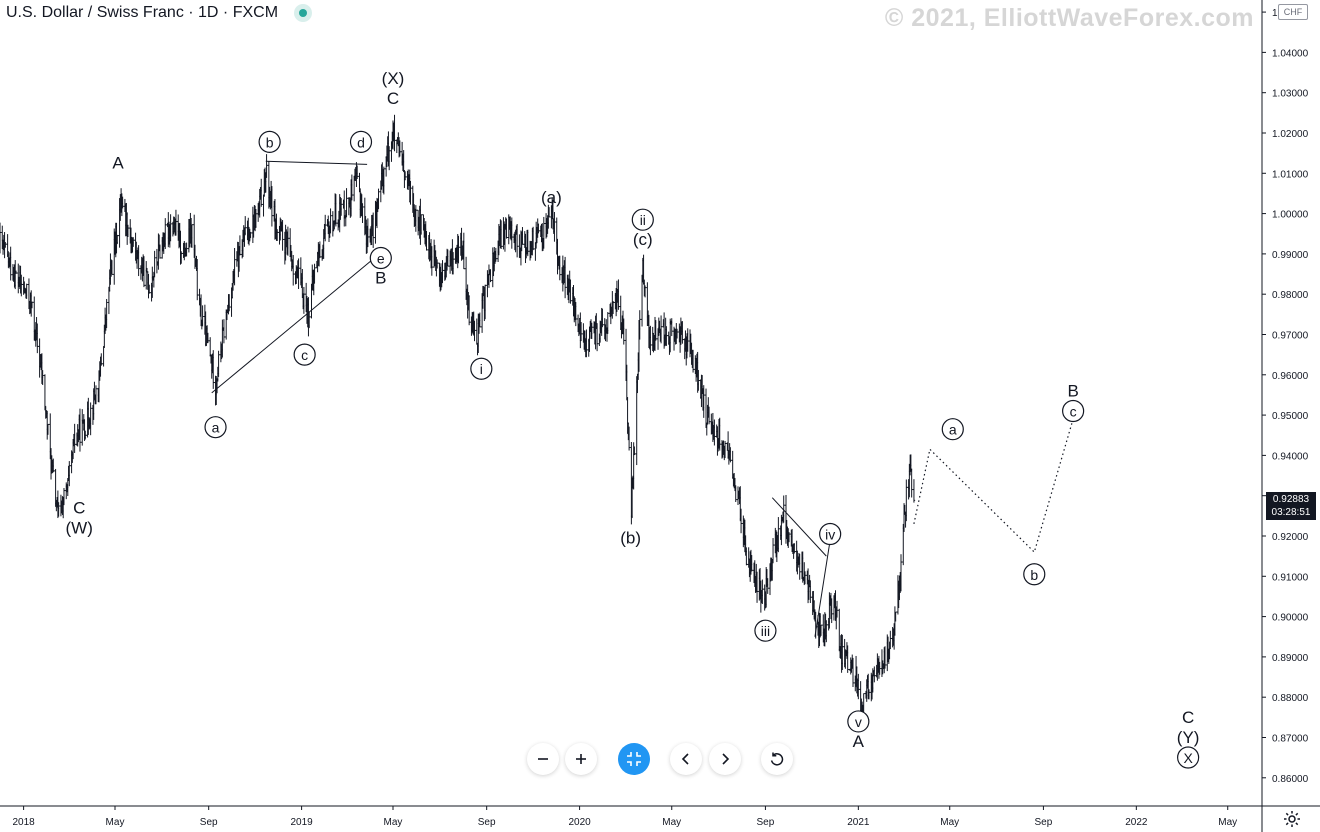 Image resolution: width=1320 pixels, height=832 pixels. What do you see at coordinates (765, 630) in the screenshot?
I see `wave-circle-iii-low: iii` at bounding box center [765, 630].